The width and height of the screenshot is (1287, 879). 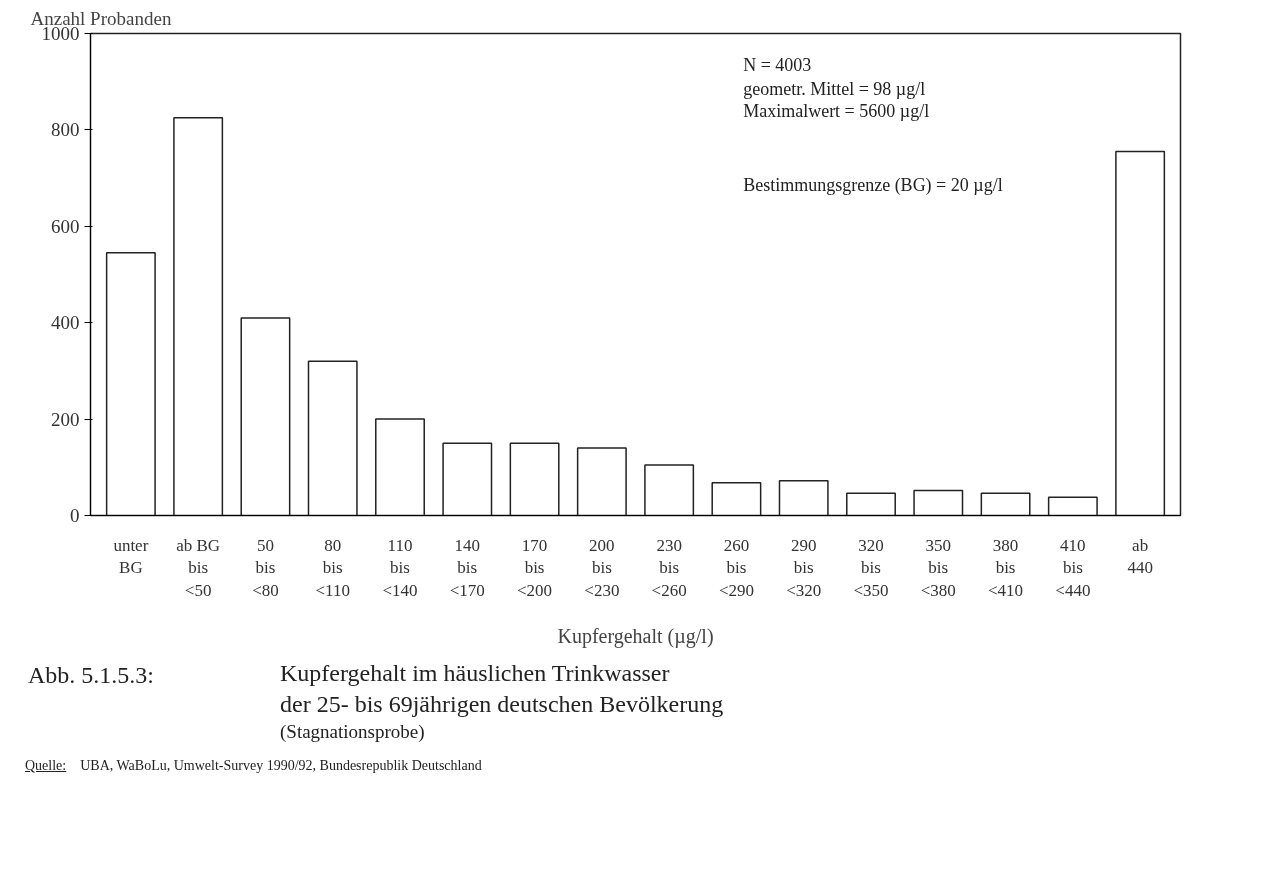 I want to click on text: Kupfergehalt im häuslichen Trinkwasser der 25- bis 69jährigen deutschen Bevölkerung, so click(x=502, y=689).